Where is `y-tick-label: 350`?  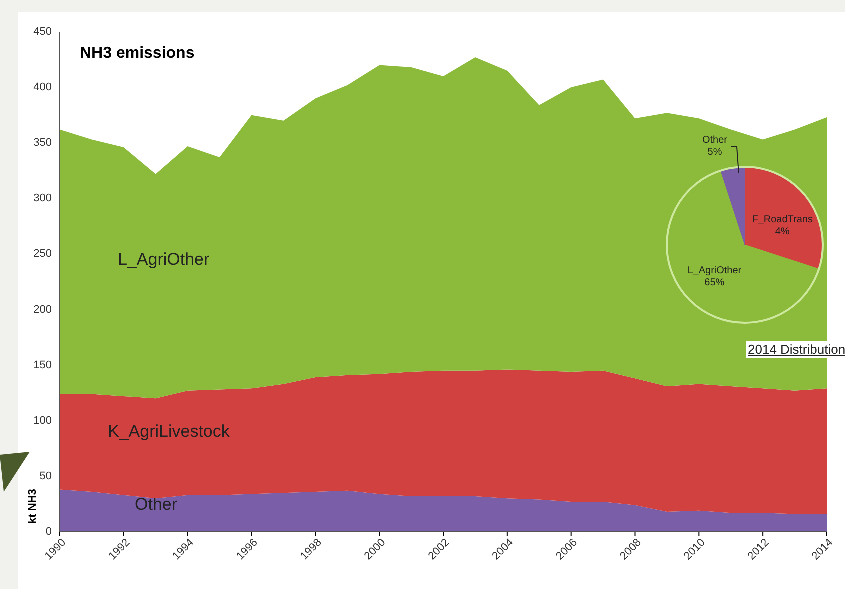 y-tick-label: 350 is located at coordinates (43, 143).